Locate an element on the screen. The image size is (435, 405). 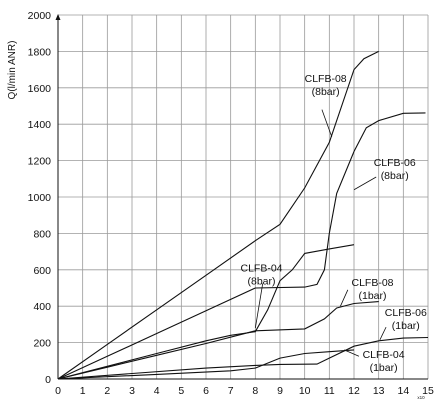
x-tick-label-4: 4 is located at coordinates (157, 391).